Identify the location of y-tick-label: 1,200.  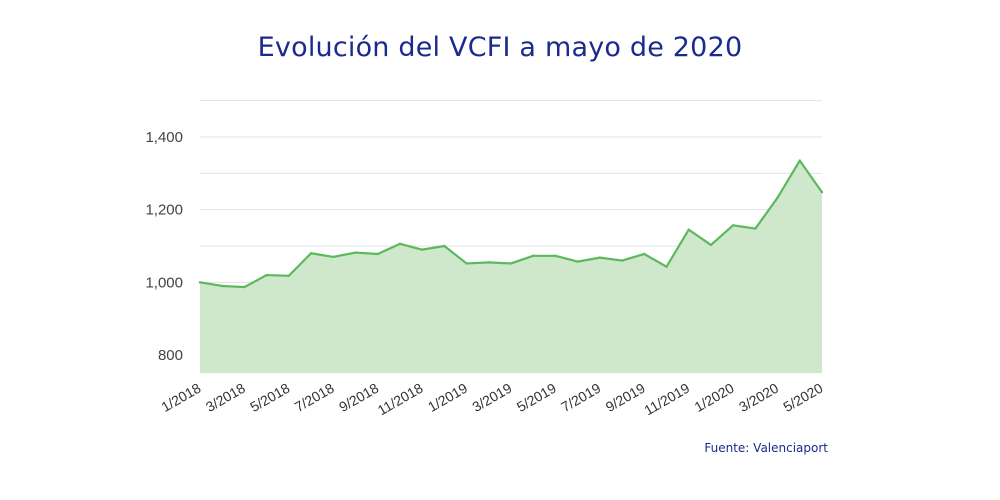
(164, 210).